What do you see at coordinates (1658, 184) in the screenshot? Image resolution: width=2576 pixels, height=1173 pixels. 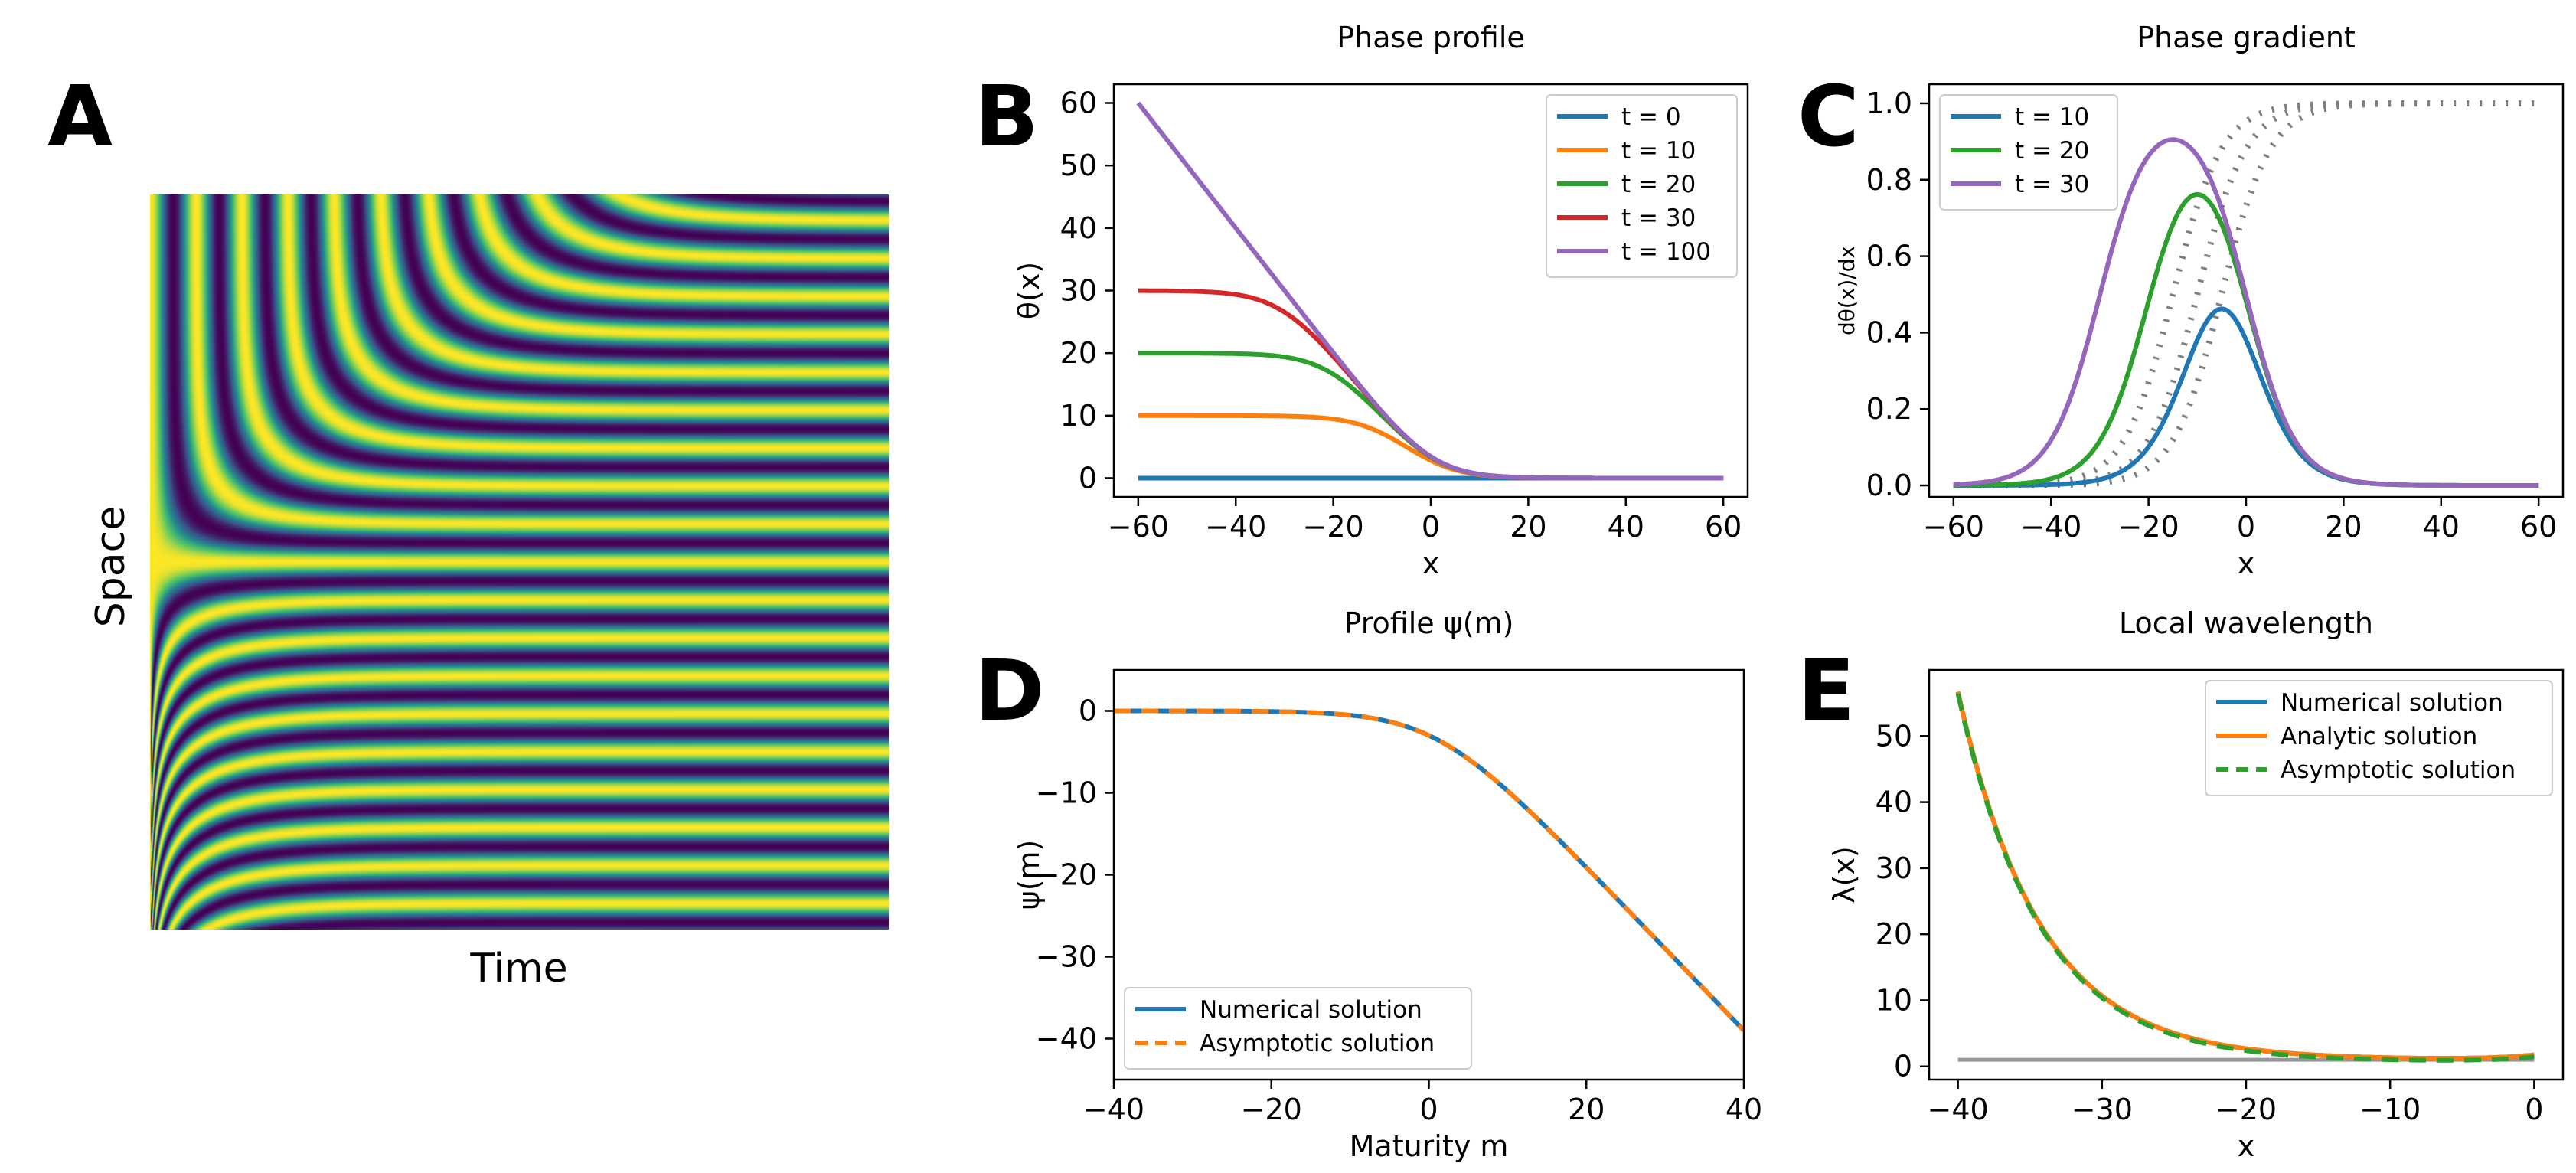 I see `legend-label: t = 20` at bounding box center [1658, 184].